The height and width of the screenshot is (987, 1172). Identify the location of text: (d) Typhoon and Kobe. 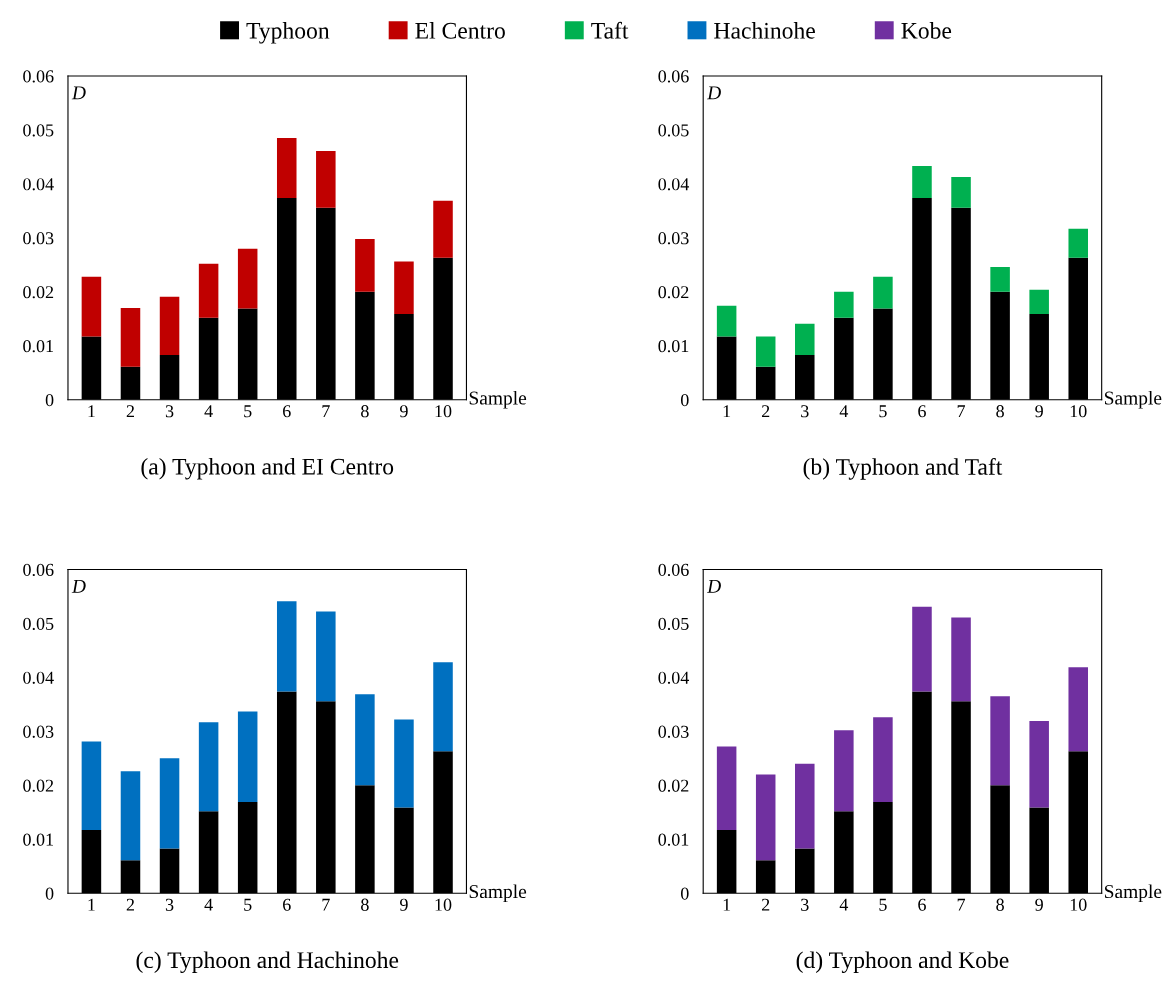
(902, 962).